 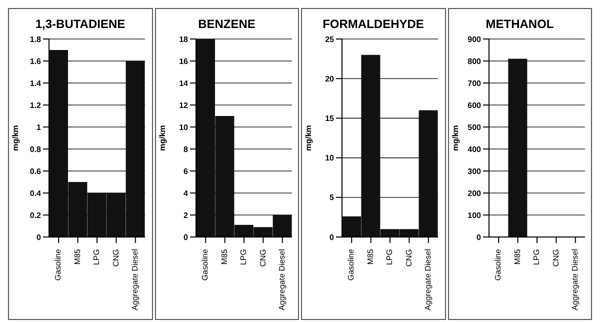 I want to click on y-tick-label: 0.6, so click(x=36, y=171).